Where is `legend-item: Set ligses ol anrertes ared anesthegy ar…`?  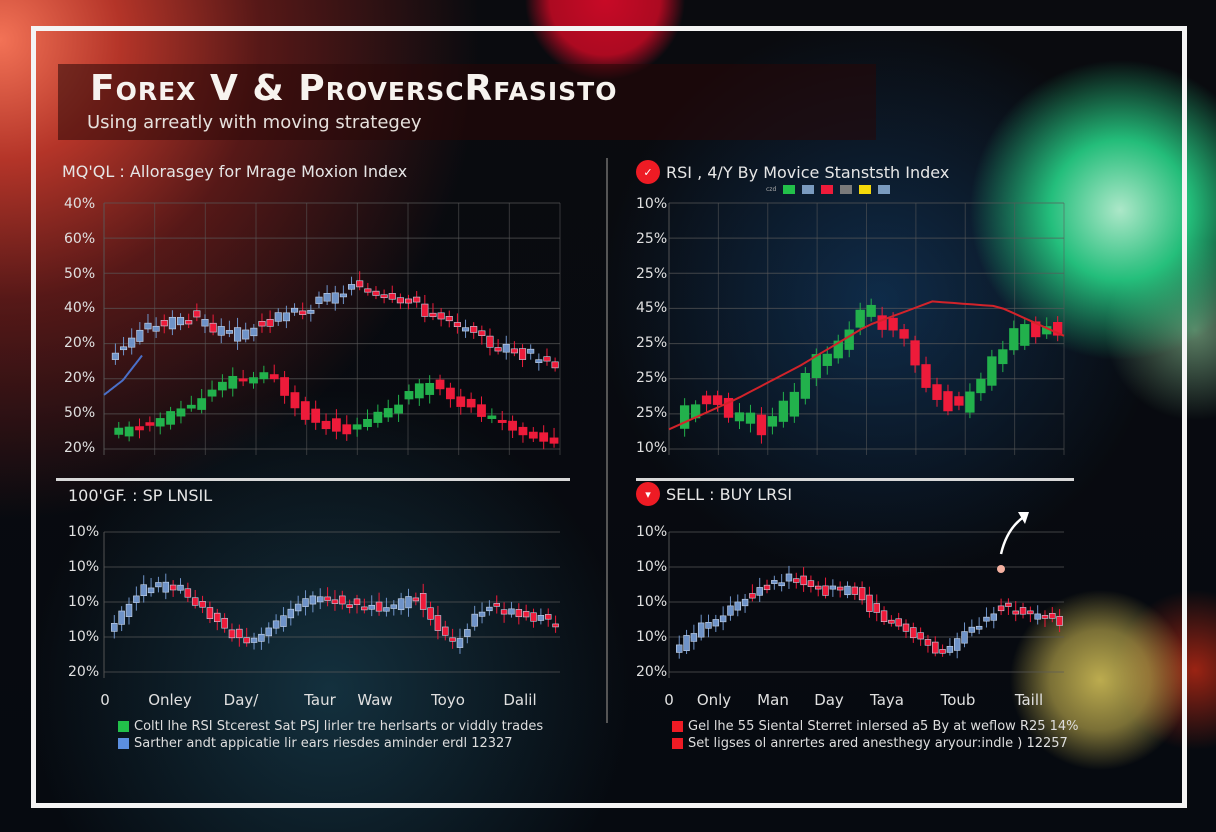 legend-item: Set ligses ol anrertes ared anesthegy ar… is located at coordinates (875, 743).